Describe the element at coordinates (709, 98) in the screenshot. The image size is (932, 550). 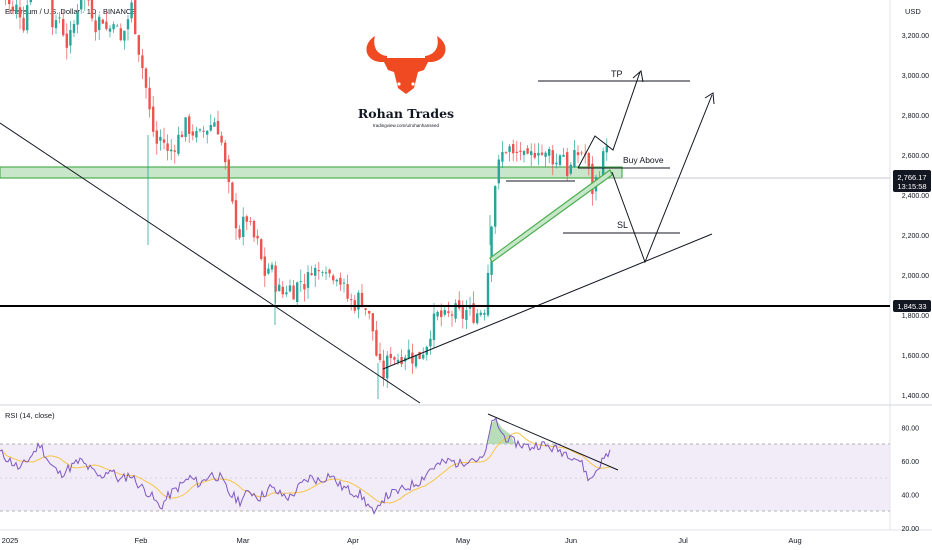
I see `pullback-arrow-head` at that location.